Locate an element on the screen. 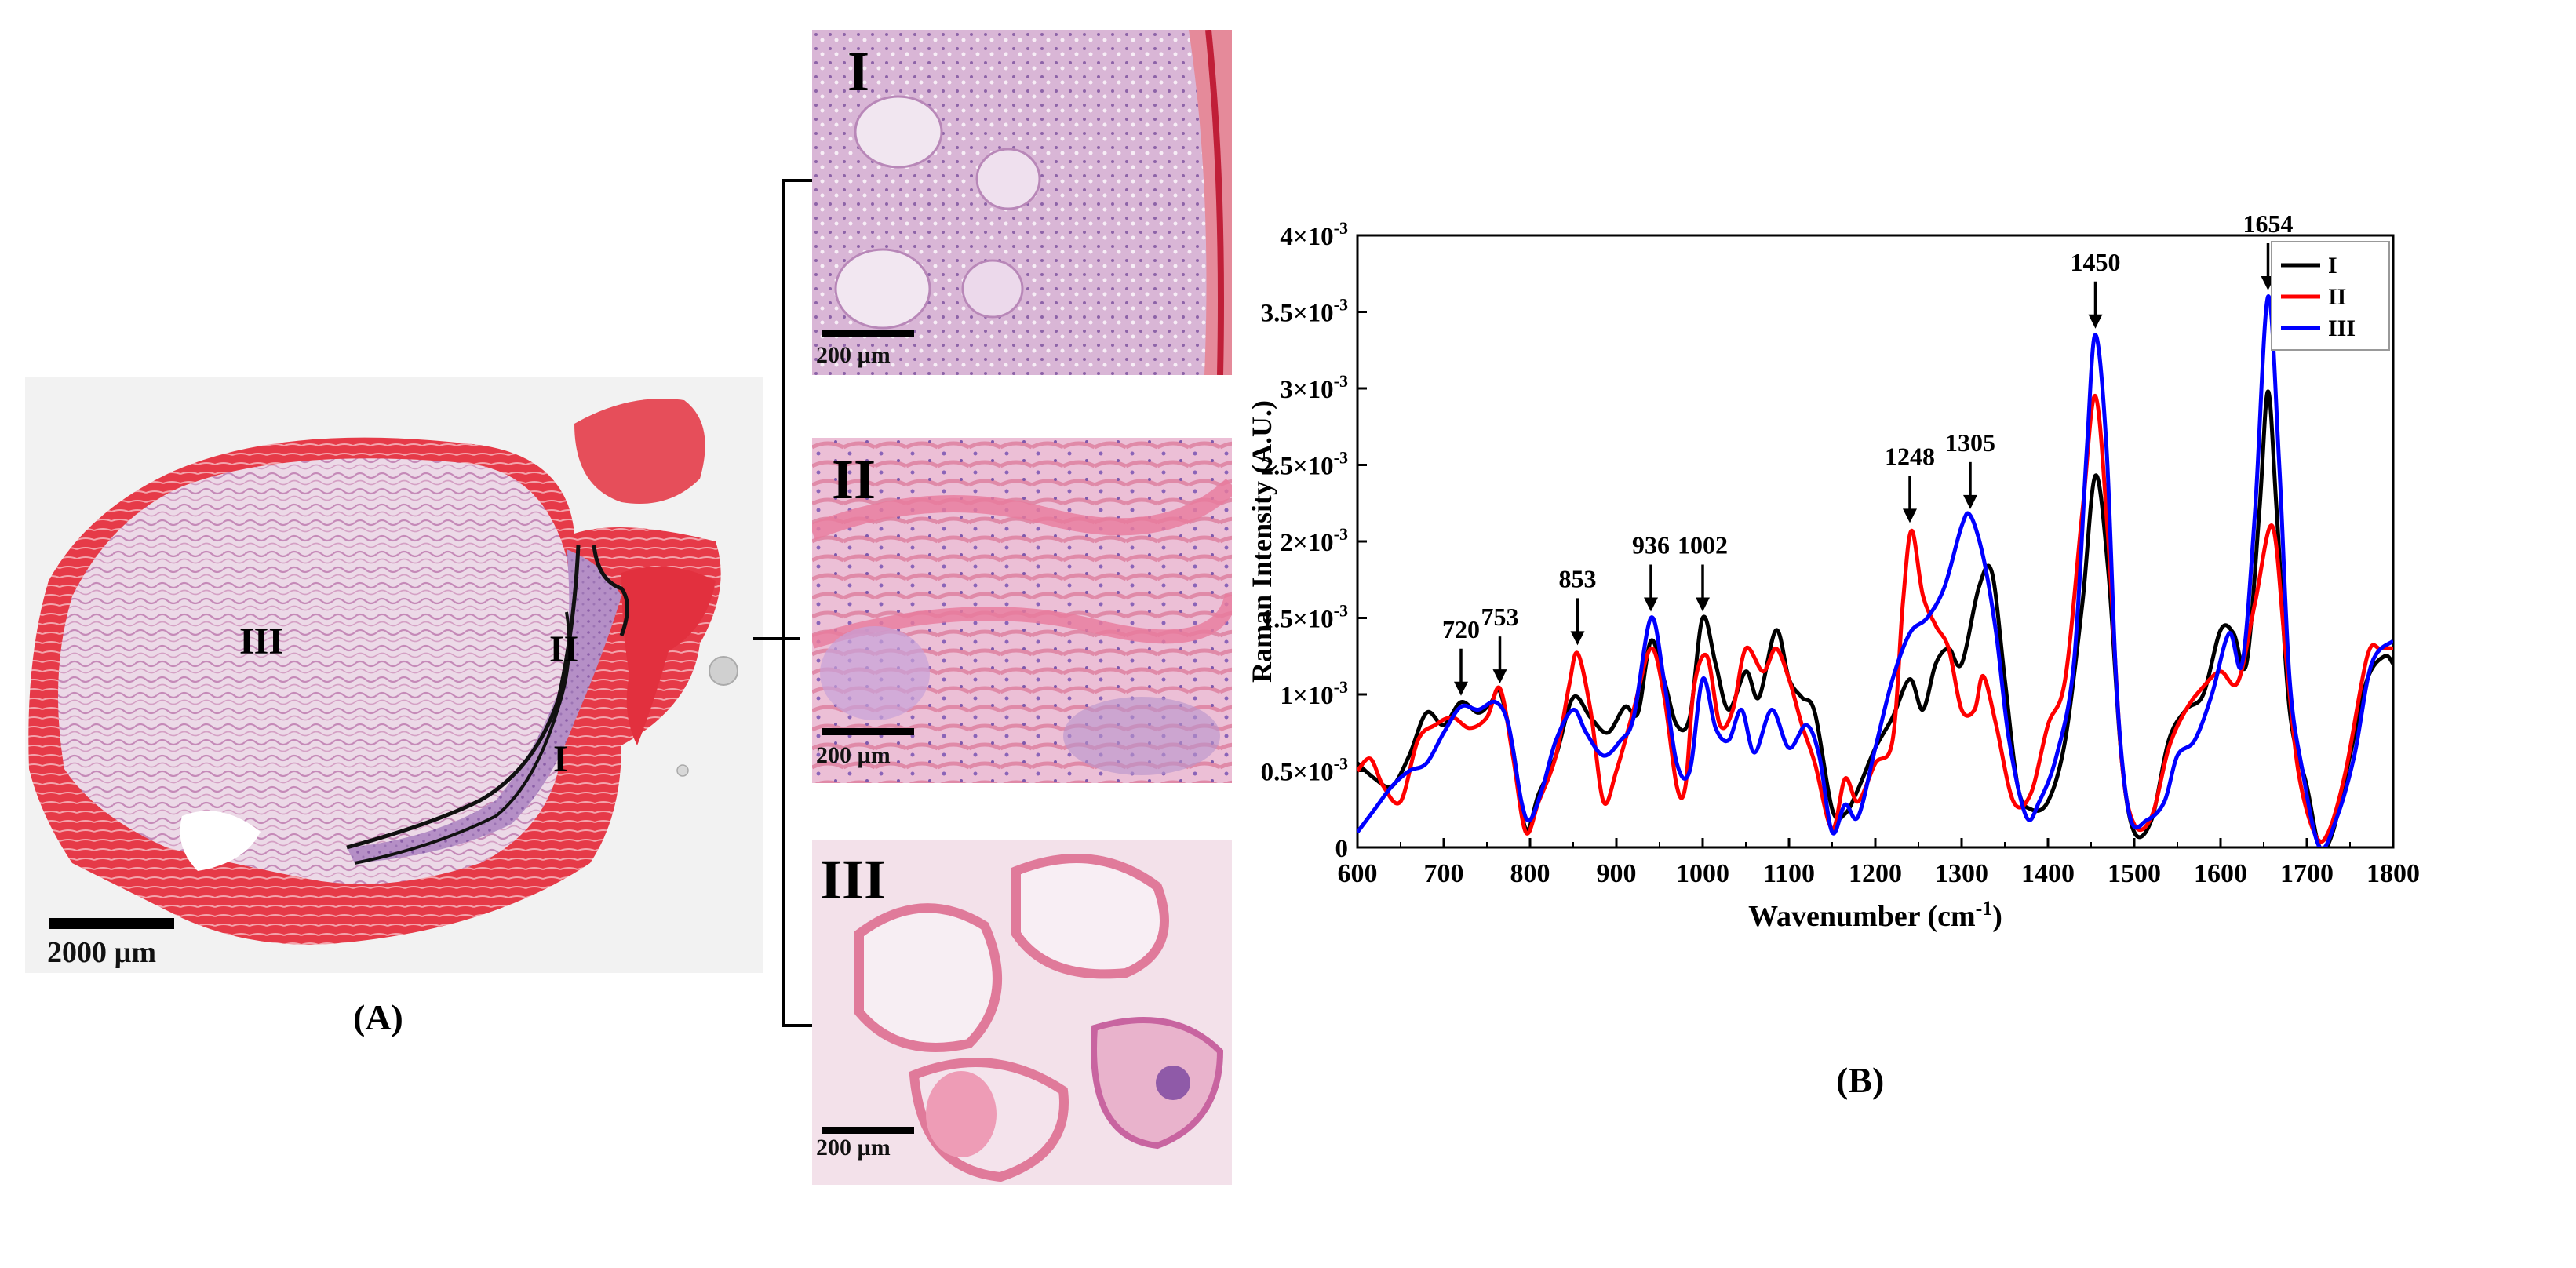  x-tick-label-1300: 1300 is located at coordinates (1961, 873).